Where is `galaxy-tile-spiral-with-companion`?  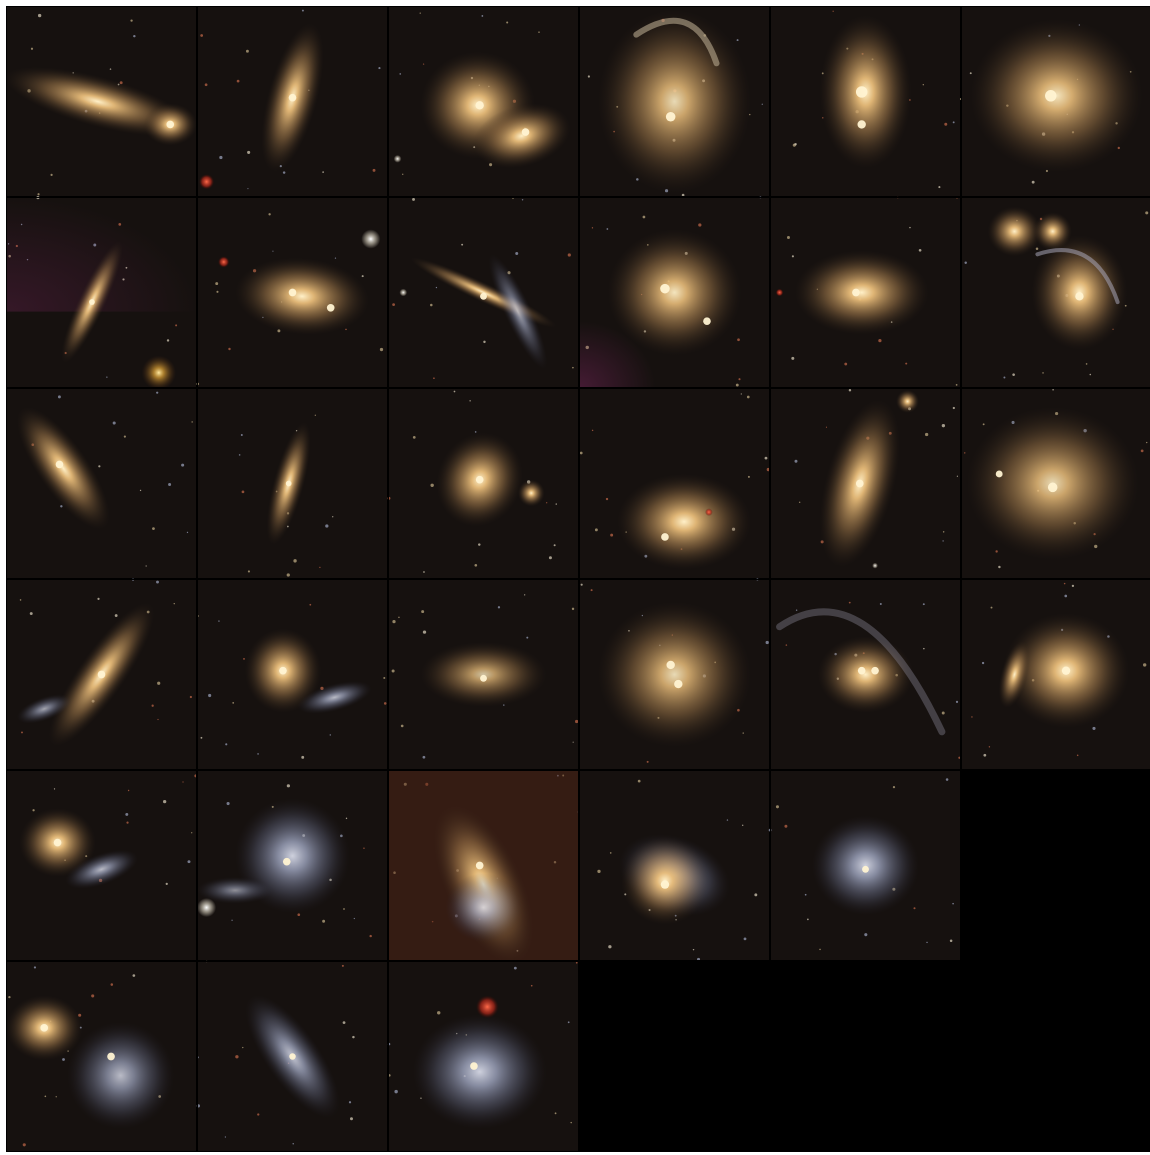
galaxy-tile-spiral-with-companion is located at coordinates (1055, 292).